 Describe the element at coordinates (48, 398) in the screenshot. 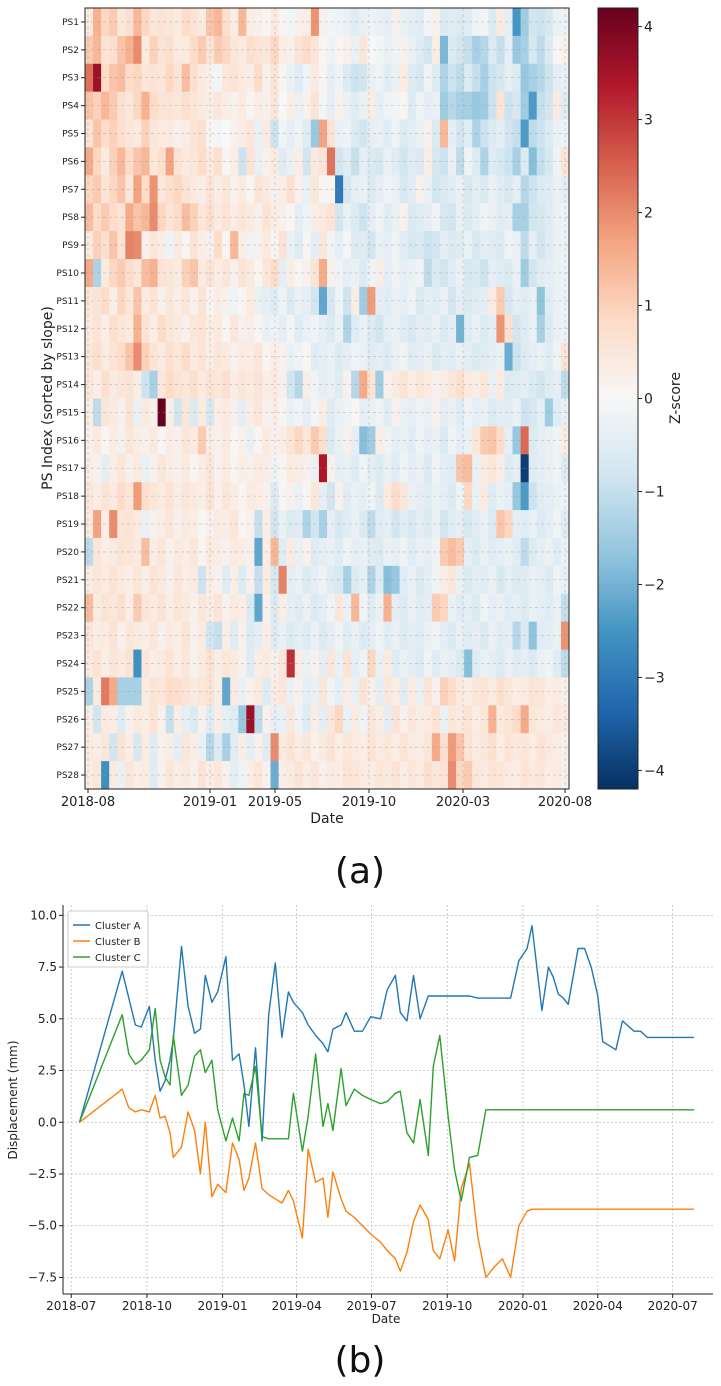

I see `heatmap-y-axis-label: PS Index (sorted by slope)` at that location.